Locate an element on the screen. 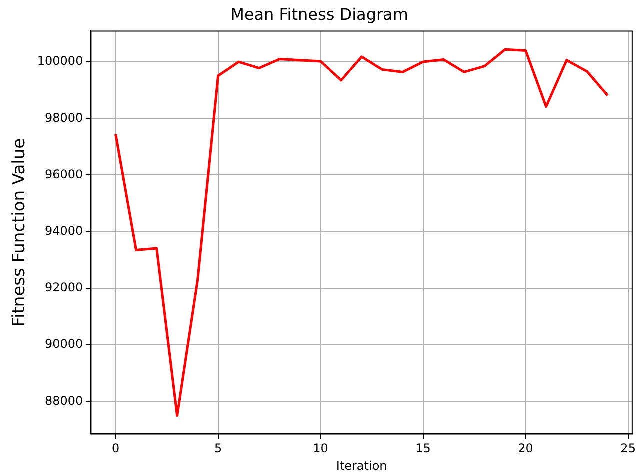 The height and width of the screenshot is (476, 639). x-tick-label: 0 is located at coordinates (116, 449).